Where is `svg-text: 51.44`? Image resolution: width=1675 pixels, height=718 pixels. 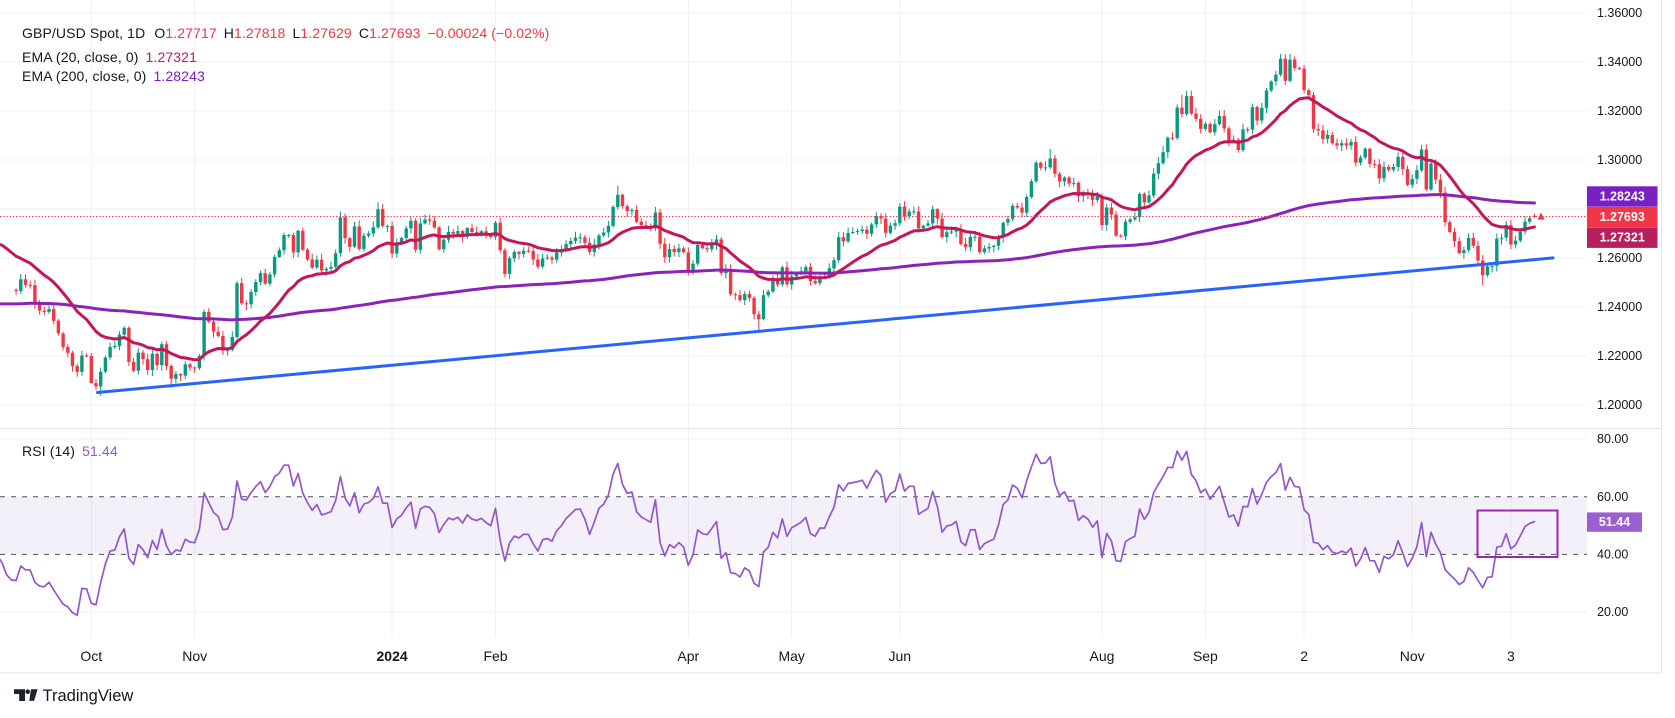 svg-text: 51.44 is located at coordinates (1614, 522).